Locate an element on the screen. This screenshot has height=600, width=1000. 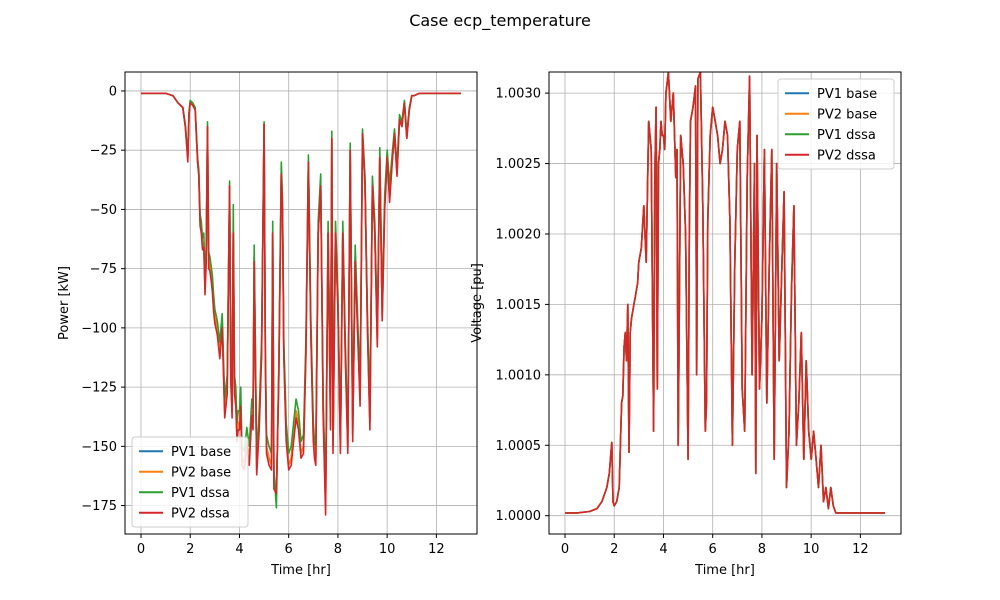
y-tick-label: 1.0015 is located at coordinates (519, 305).